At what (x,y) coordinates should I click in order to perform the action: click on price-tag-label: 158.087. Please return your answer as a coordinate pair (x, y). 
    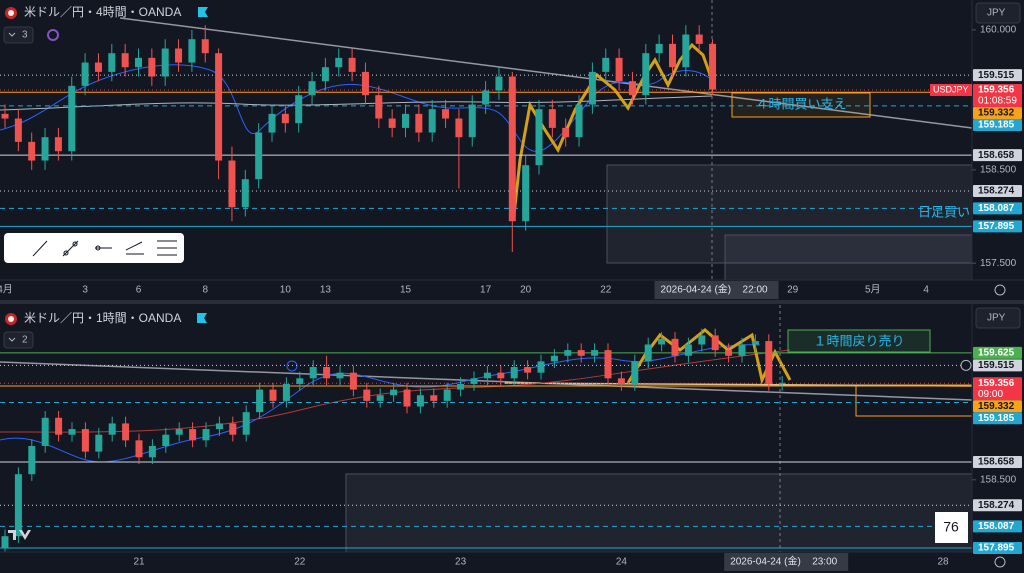
    Looking at the image, I should click on (996, 208).